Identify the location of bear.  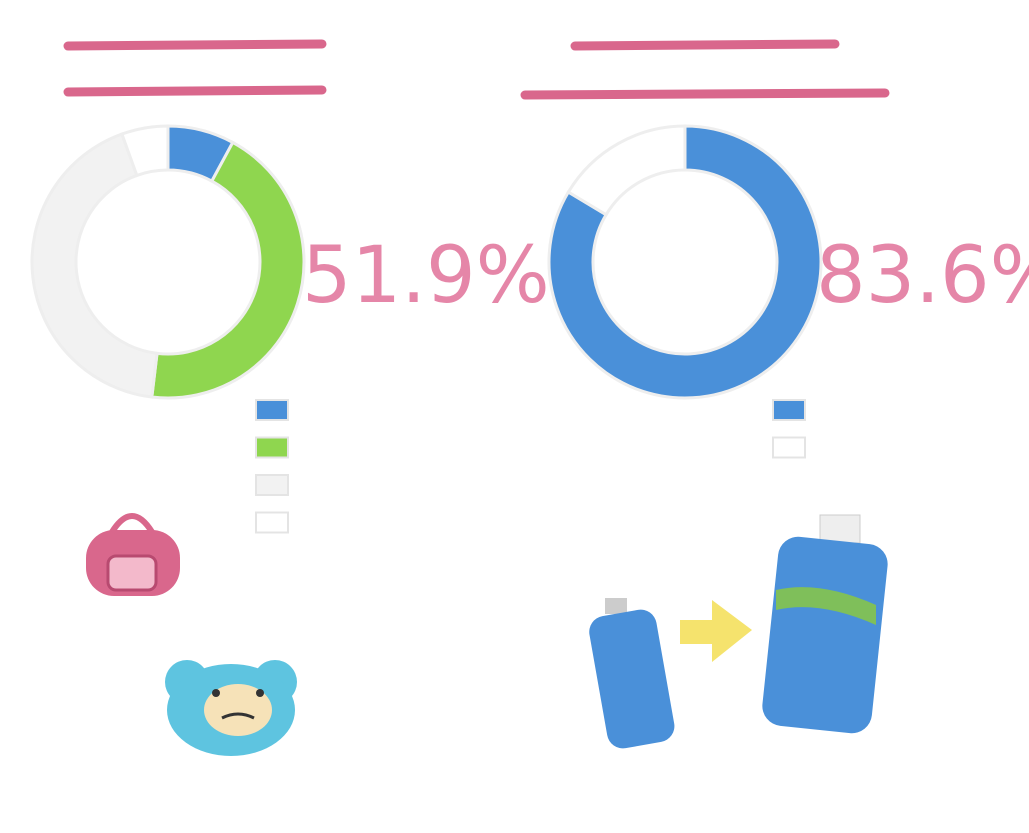
(231, 708).